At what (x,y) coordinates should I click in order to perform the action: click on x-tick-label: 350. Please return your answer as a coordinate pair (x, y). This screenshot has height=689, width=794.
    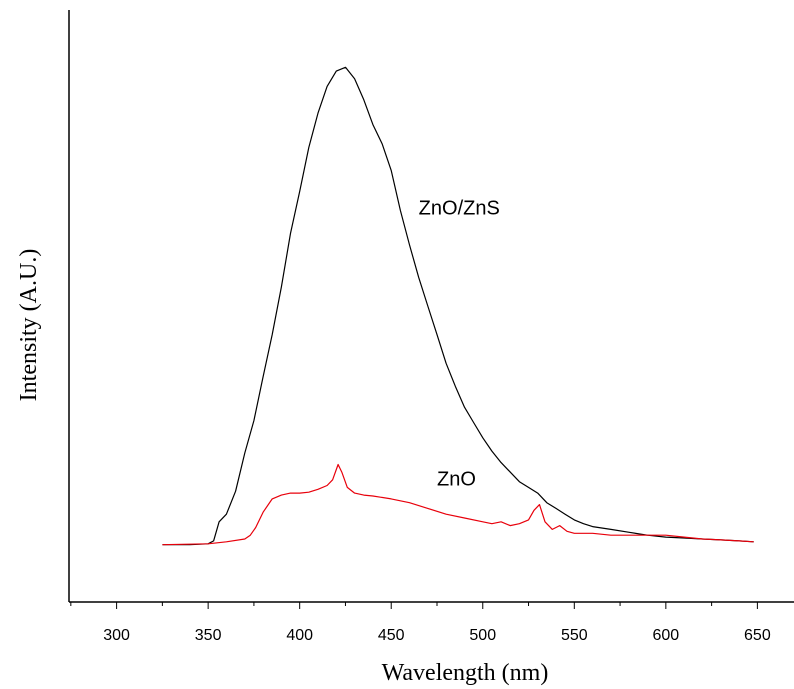
    Looking at the image, I should click on (208, 635).